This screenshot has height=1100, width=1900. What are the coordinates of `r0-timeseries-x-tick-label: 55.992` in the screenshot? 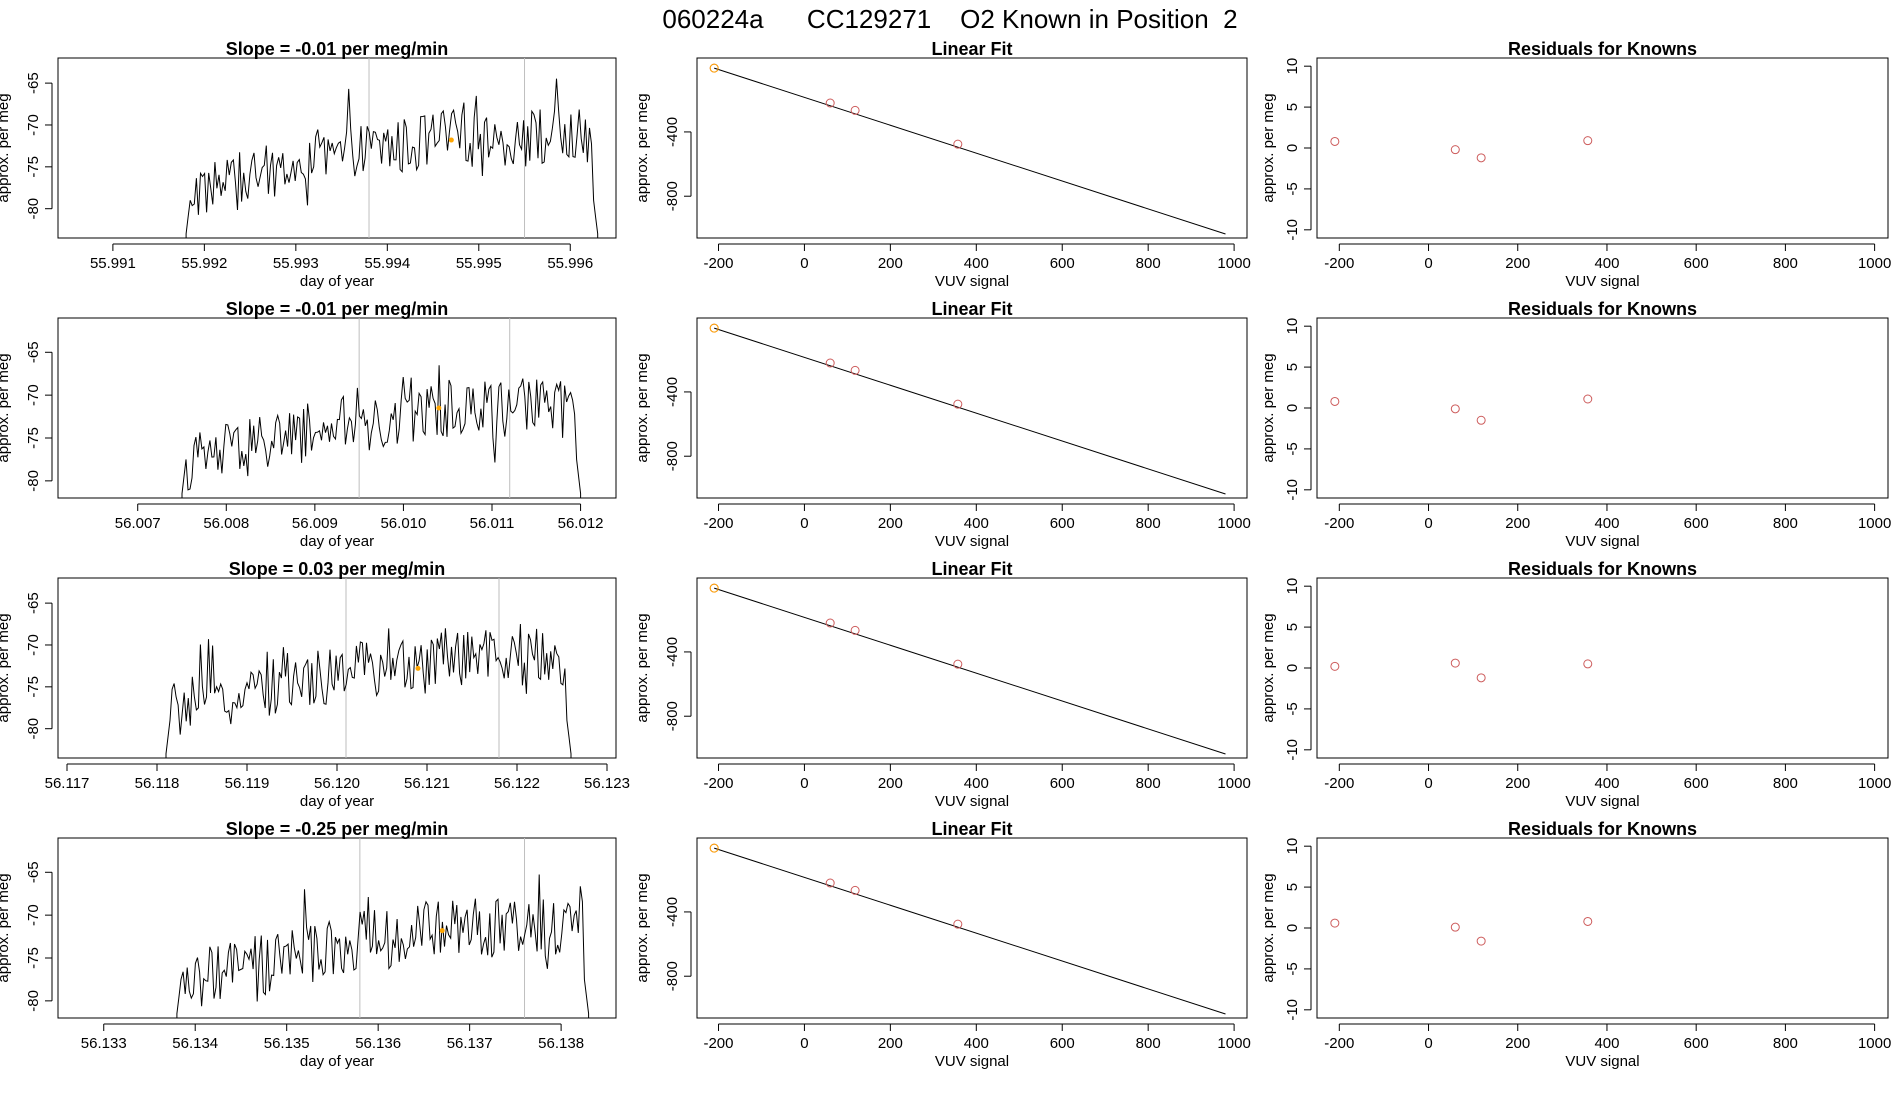 It's located at (204, 263).